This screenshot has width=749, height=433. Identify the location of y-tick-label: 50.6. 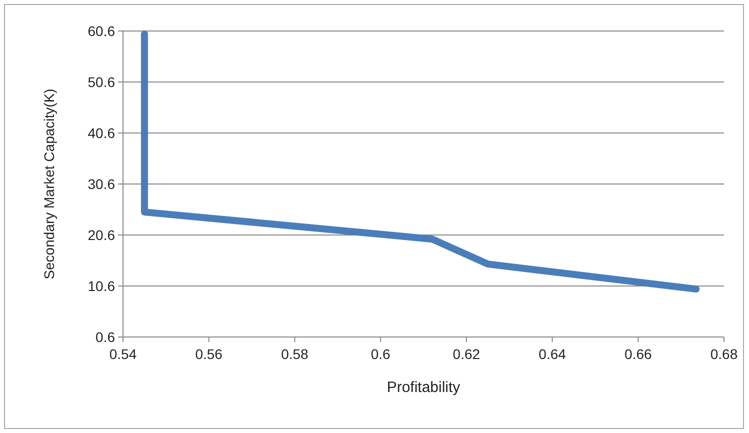
(102, 82).